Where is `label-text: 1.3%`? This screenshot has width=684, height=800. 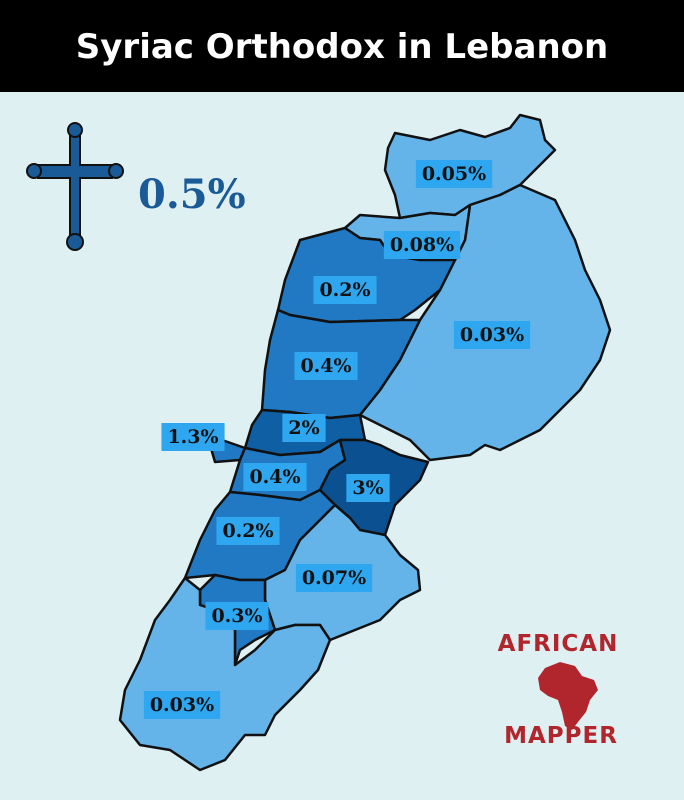
label-text: 1.3% is located at coordinates (192, 437).